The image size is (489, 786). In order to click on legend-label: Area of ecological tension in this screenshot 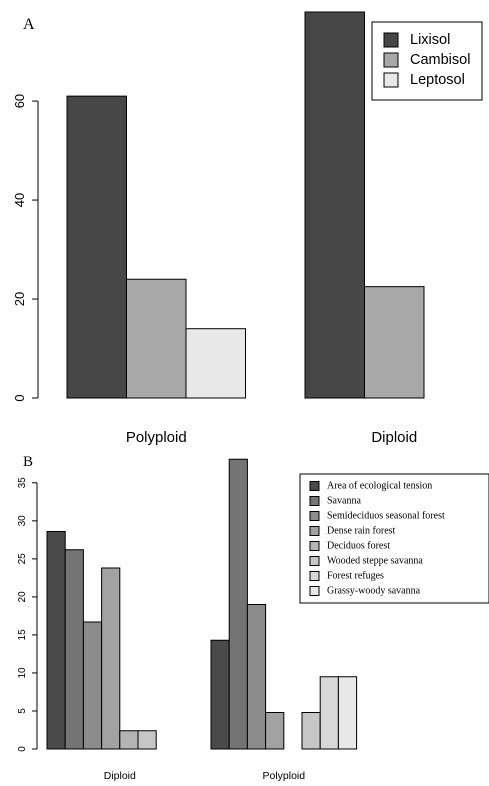, I will do `click(379, 486)`.